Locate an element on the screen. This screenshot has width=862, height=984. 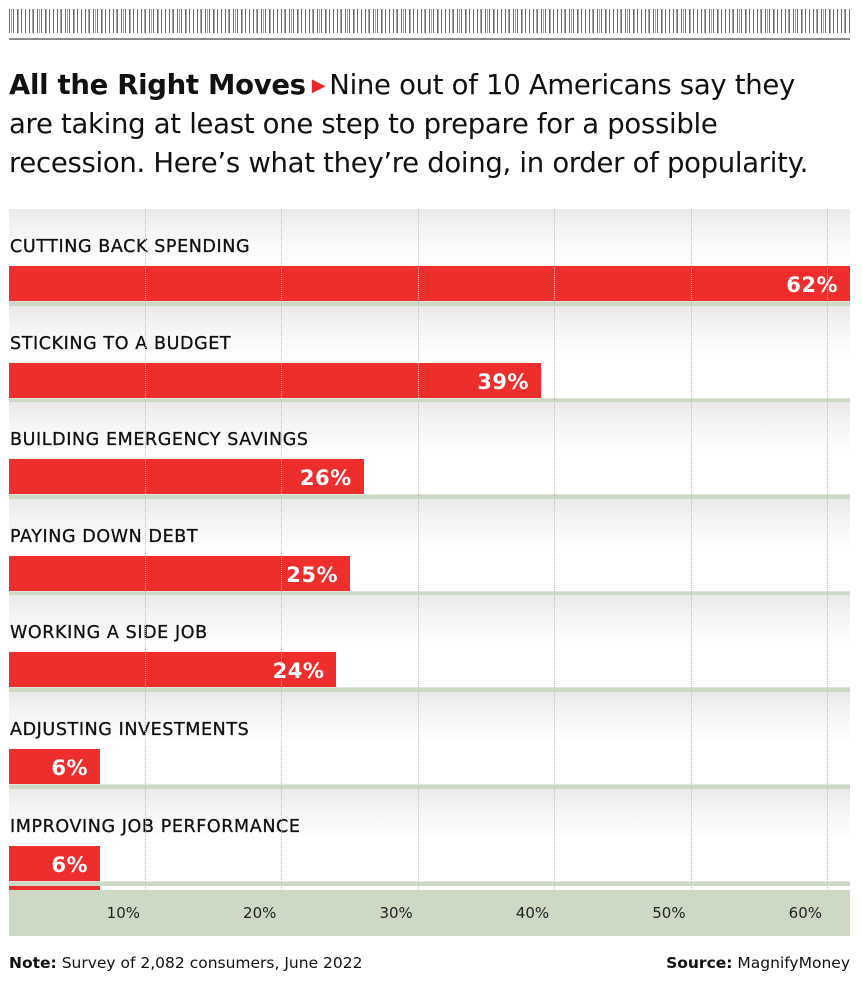
x-tick-label: 10% is located at coordinates (123, 913).